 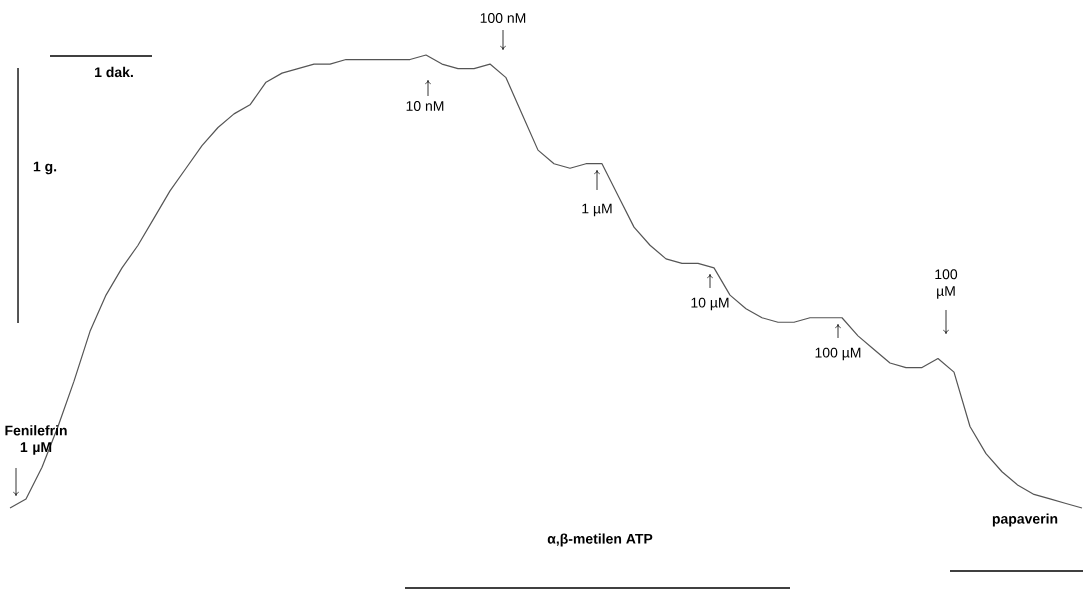 What do you see at coordinates (503, 18) in the screenshot?
I see `text: 100 nM` at bounding box center [503, 18].